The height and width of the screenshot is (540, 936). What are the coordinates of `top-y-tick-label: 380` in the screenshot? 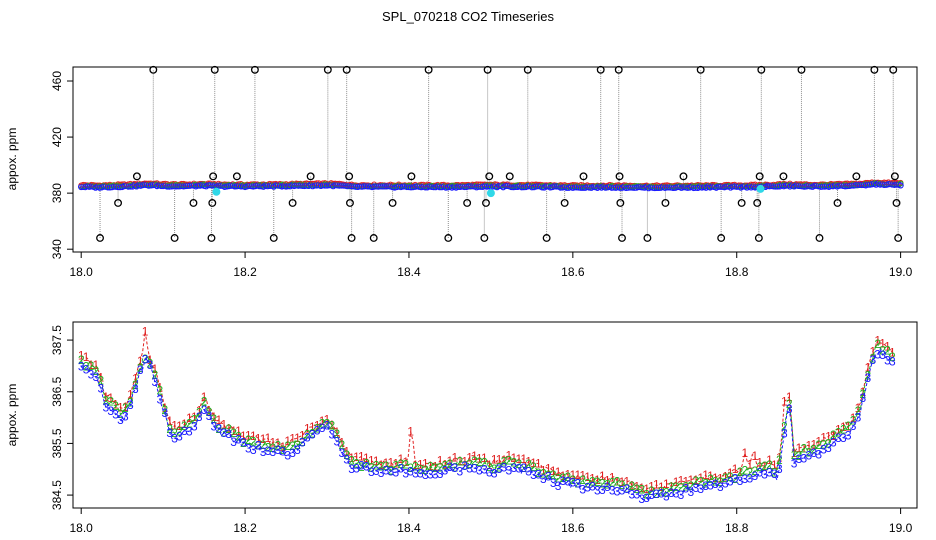 It's located at (57, 193).